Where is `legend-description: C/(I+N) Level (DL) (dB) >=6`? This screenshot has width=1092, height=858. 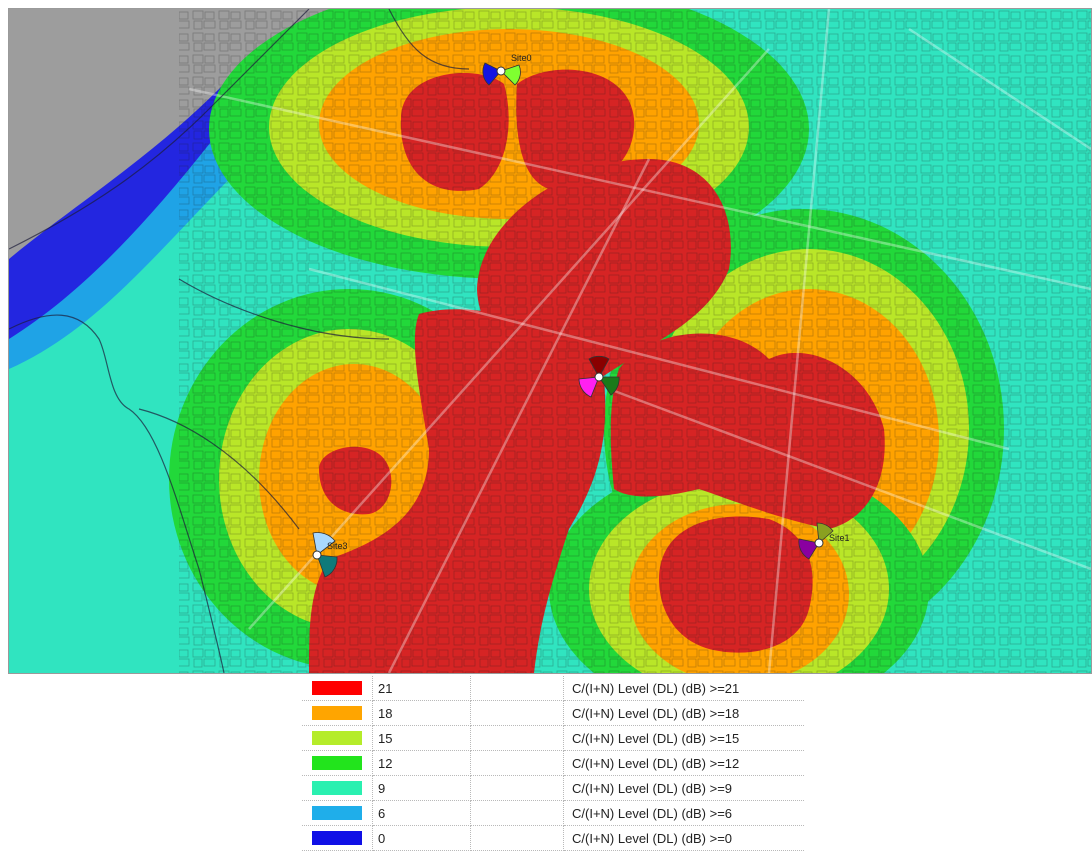
legend-description: C/(I+N) Level (DL) (dB) >=6 is located at coordinates (683, 813).